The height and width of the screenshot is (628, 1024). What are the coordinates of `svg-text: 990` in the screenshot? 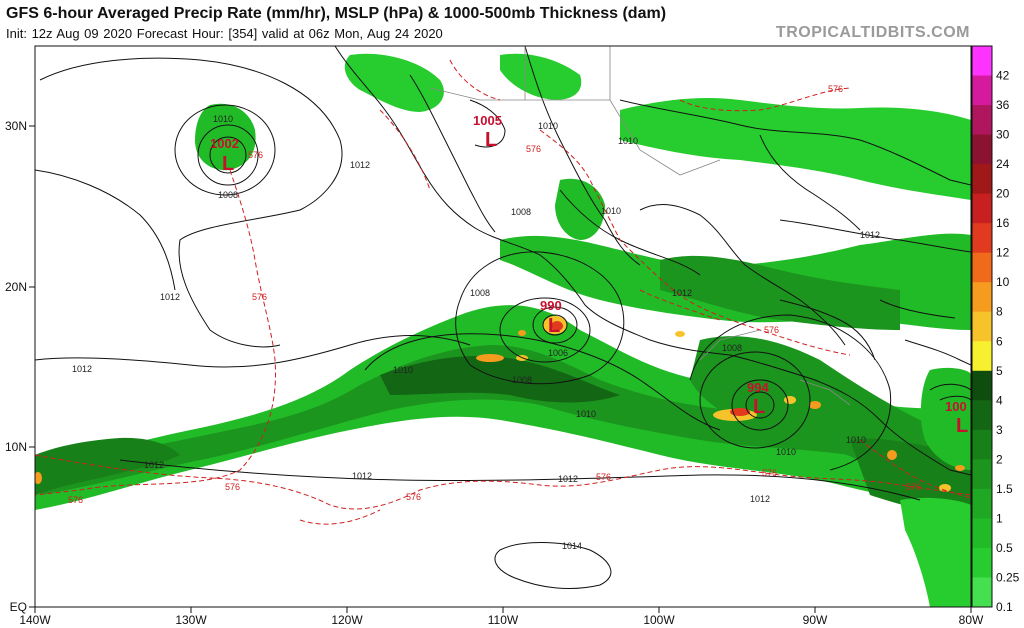 It's located at (551, 305).